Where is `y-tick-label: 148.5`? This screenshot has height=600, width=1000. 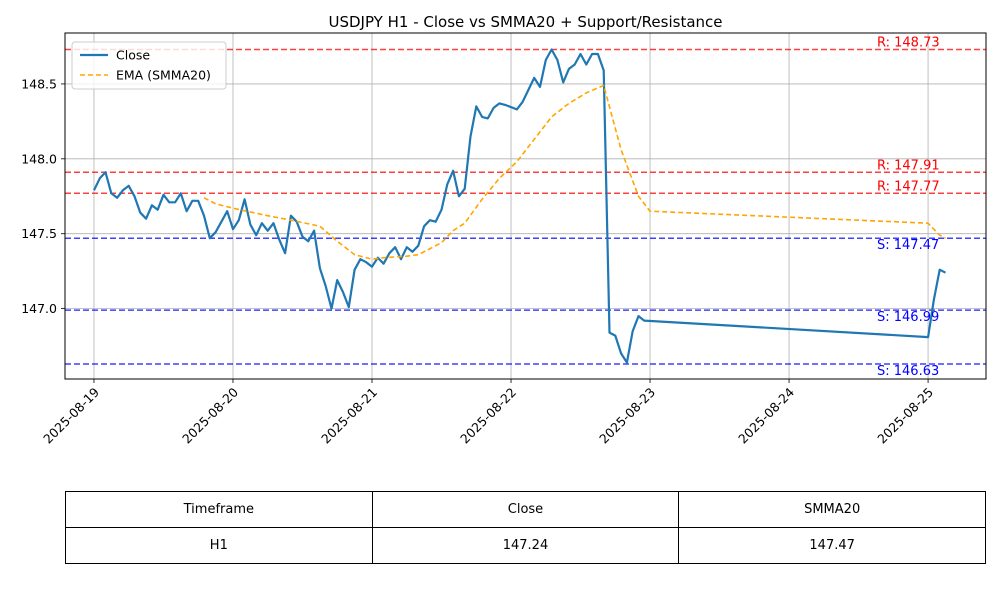
y-tick-label: 148.5 is located at coordinates (39, 83).